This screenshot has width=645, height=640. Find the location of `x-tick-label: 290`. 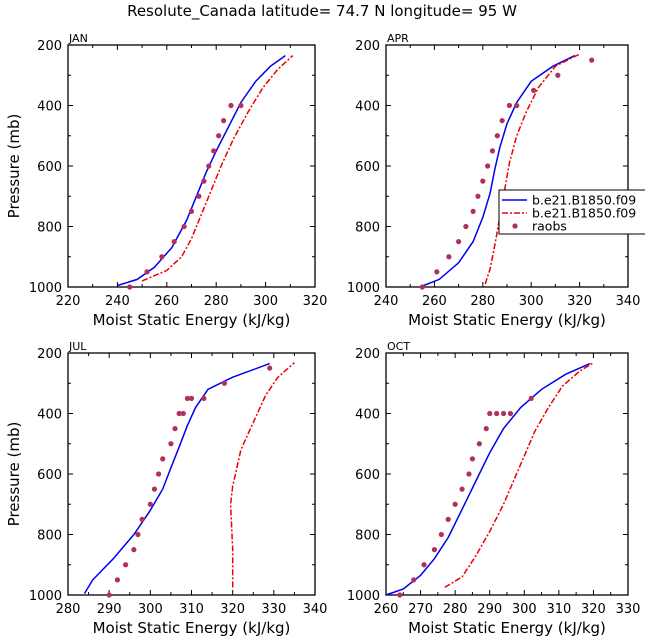

x-tick-label: 290 is located at coordinates (109, 609).